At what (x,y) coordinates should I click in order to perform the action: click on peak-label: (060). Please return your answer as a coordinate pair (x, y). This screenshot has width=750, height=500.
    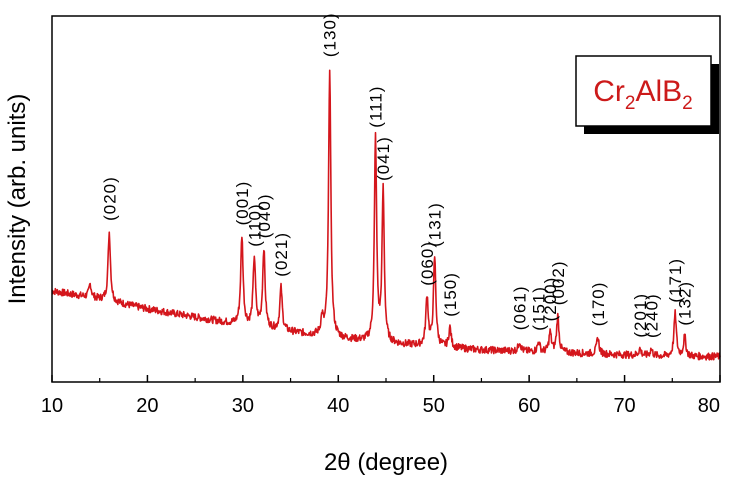
    Looking at the image, I should click on (427, 263).